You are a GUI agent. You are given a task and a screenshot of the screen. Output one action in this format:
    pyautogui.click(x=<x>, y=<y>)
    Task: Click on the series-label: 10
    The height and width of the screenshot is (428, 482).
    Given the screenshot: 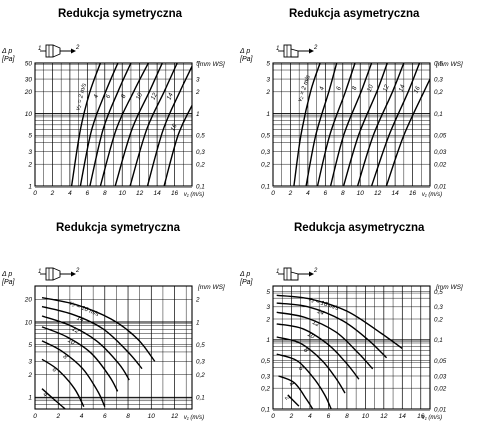 What is the action you would take?
    pyautogui.click(x=370, y=87)
    